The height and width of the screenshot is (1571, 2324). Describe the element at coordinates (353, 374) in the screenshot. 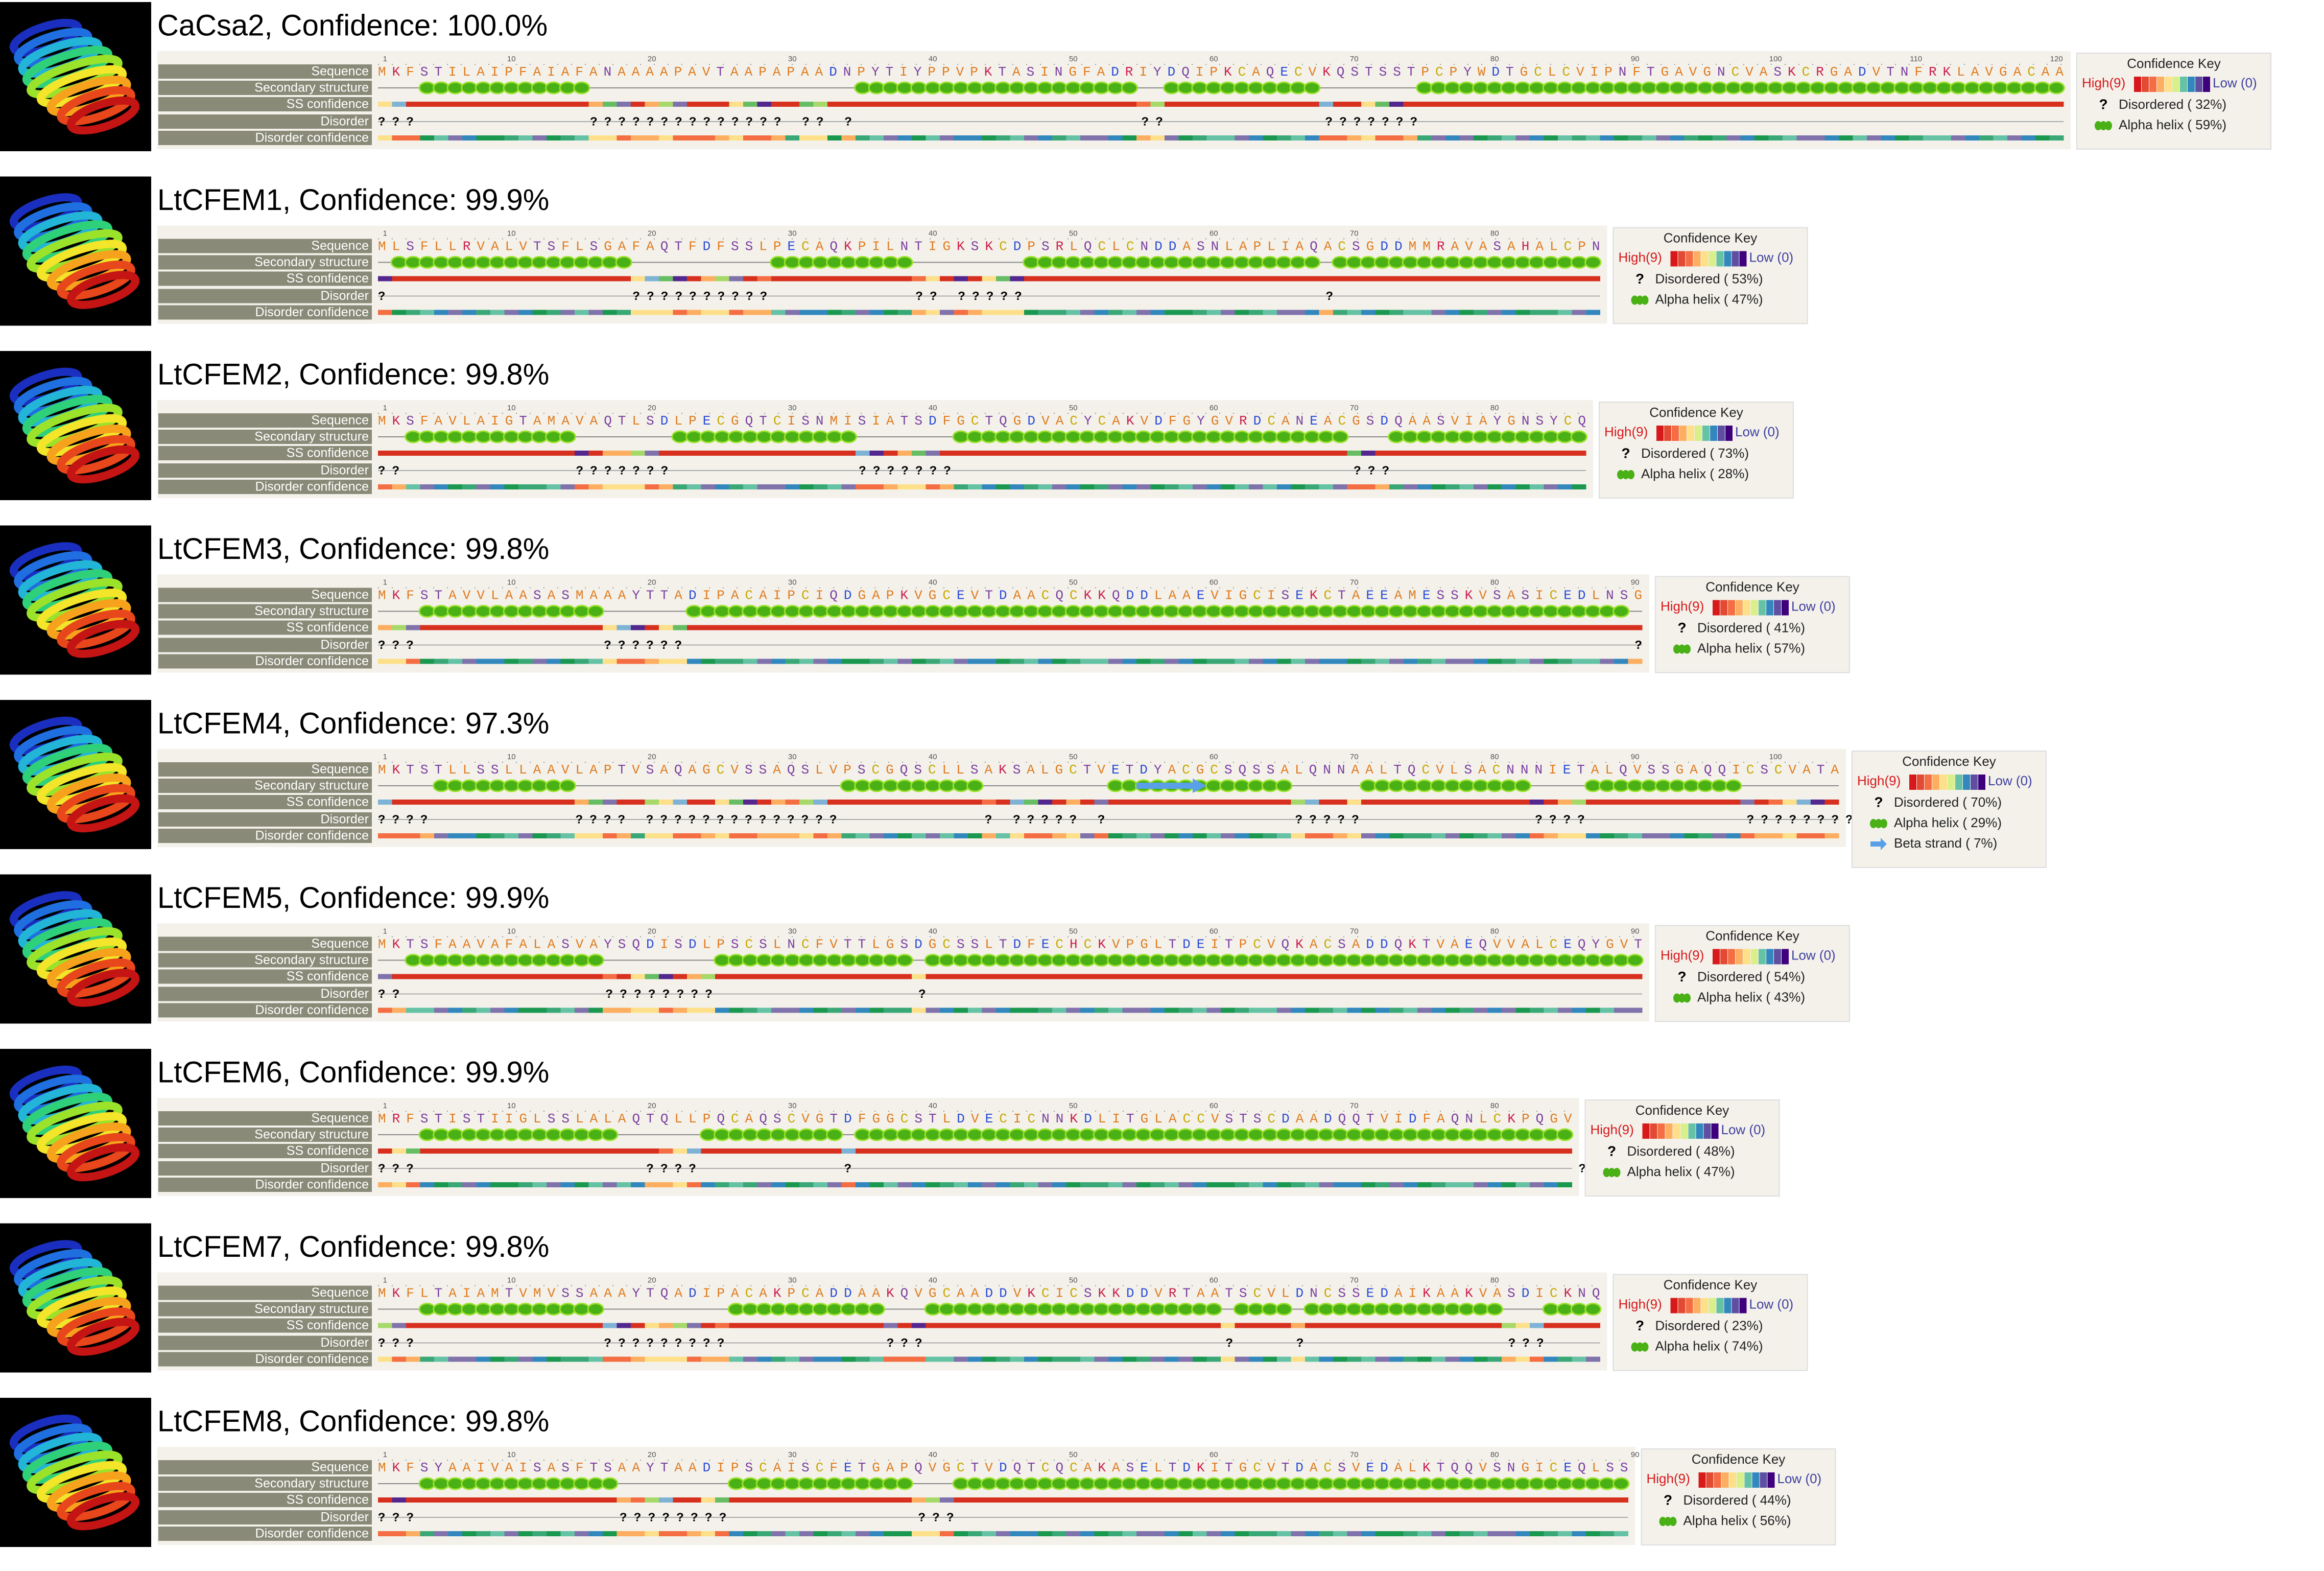

I see `panel-title: LtCFEM2, Confidence: 99.8%` at that location.